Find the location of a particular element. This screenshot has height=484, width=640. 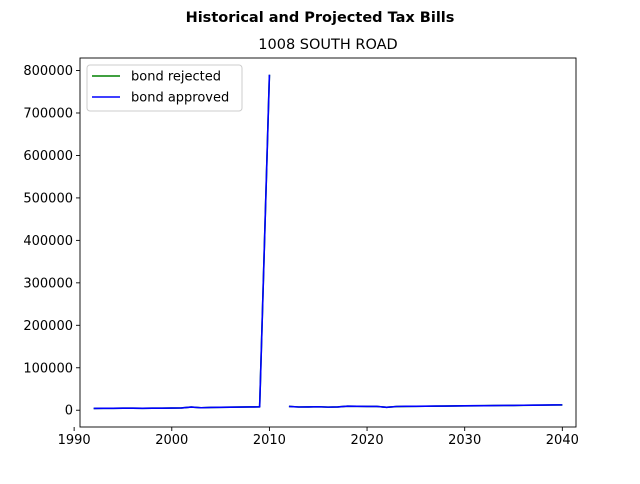

y-tick-label: 400000 is located at coordinates (48, 241).